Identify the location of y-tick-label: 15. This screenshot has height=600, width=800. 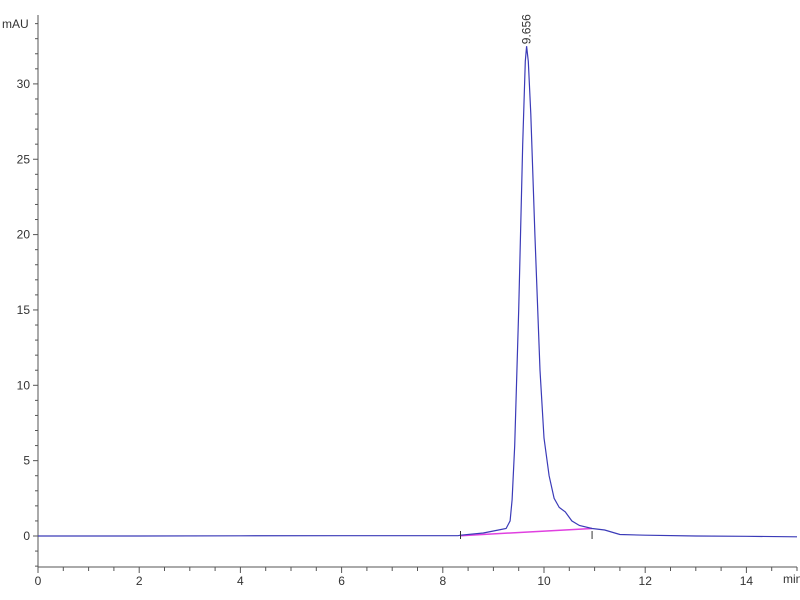
(24, 310).